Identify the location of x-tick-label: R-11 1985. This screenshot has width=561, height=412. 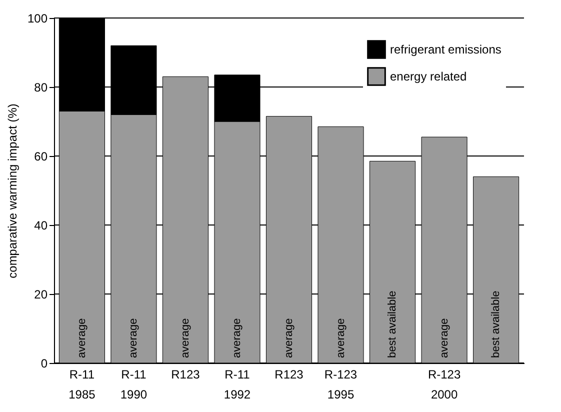
(82, 385).